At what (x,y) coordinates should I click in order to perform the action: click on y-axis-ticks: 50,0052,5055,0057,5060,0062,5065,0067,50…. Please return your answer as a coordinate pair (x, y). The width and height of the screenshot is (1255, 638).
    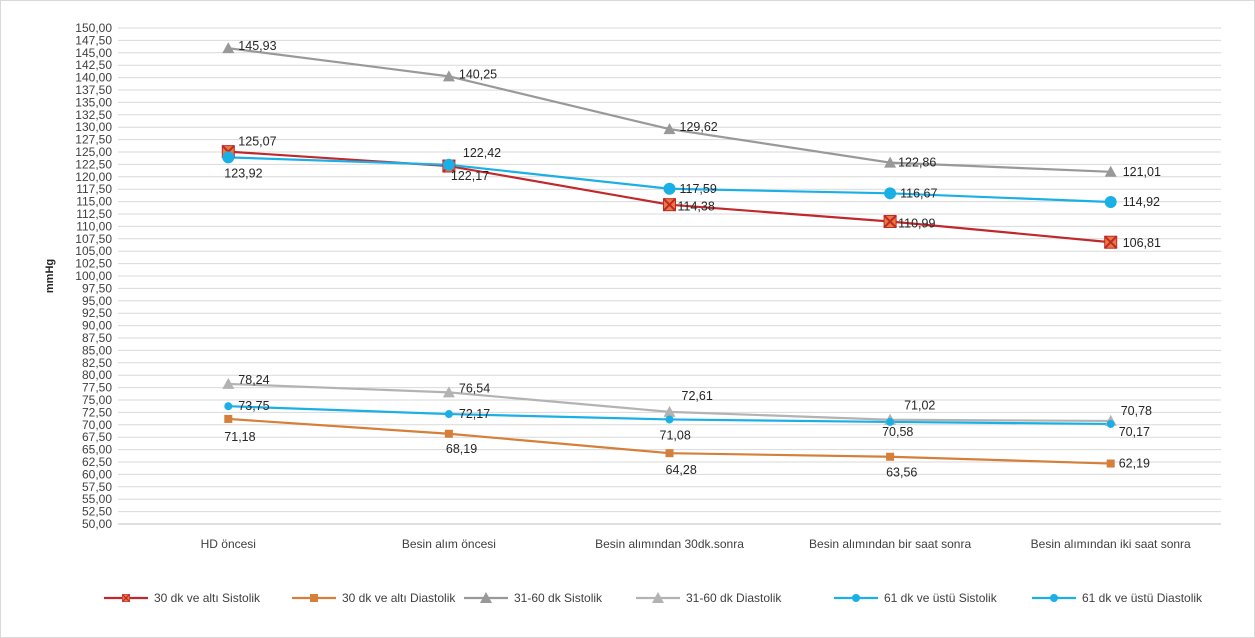
    Looking at the image, I should click on (93, 276).